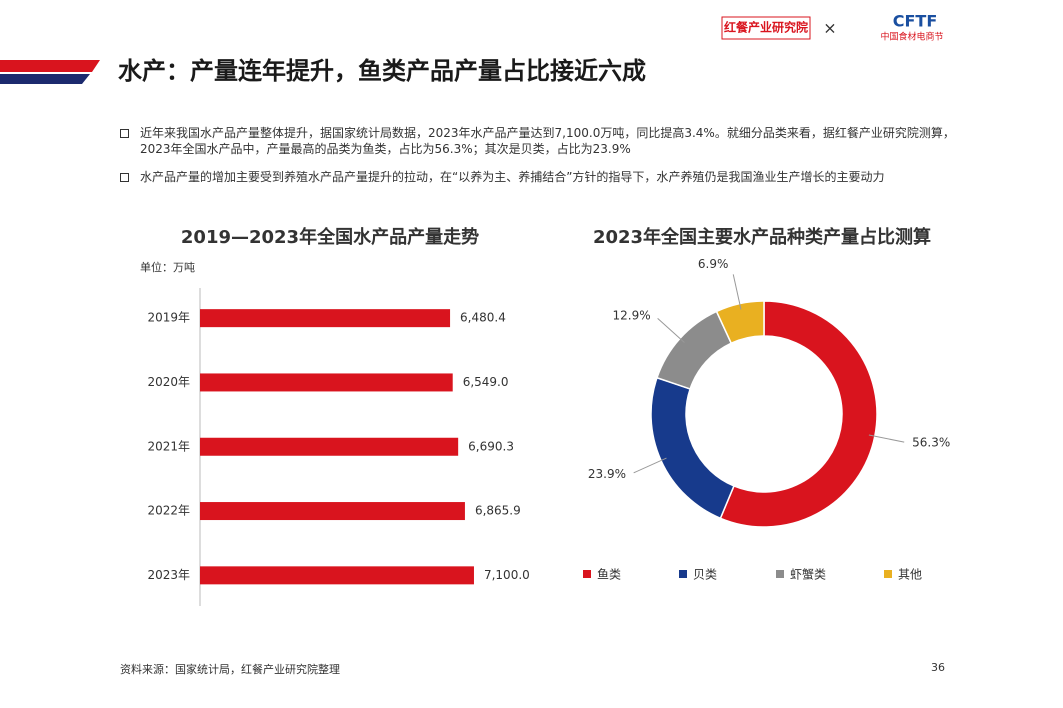 The width and height of the screenshot is (1063, 708). I want to click on data-label: 23.9%, so click(607, 474).